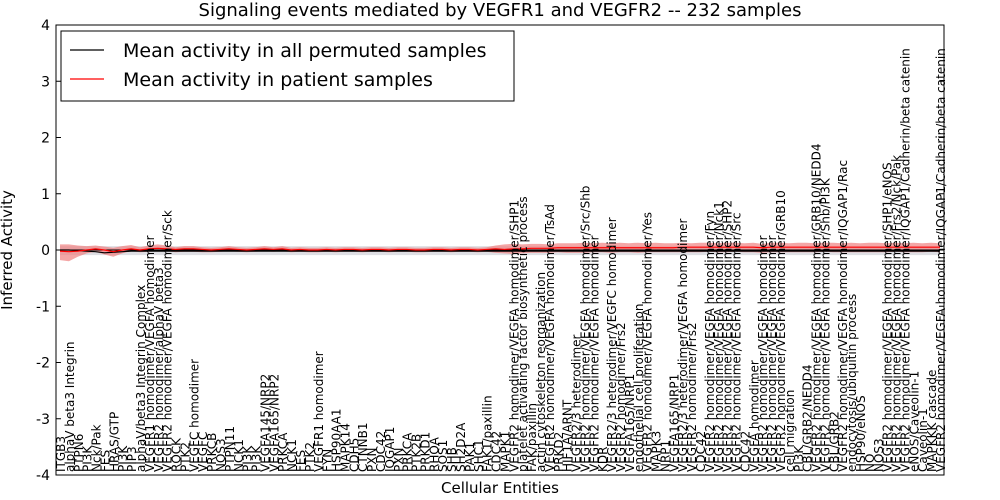  What do you see at coordinates (781, 331) in the screenshot?
I see `x-tick-label: VEGFR2 homodimer/VEGFA homodimer/GRB10` at bounding box center [781, 331].